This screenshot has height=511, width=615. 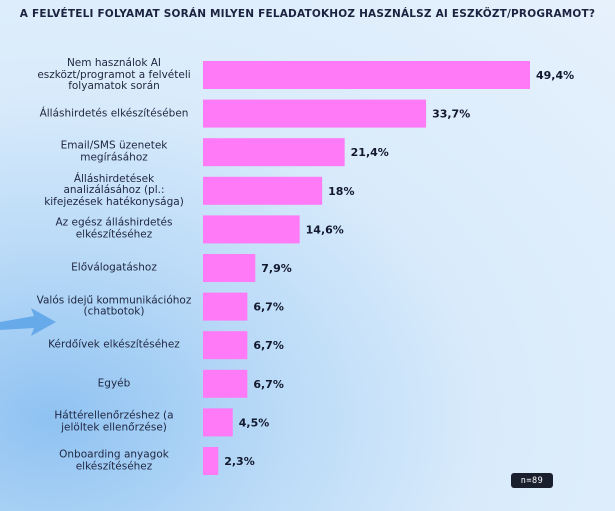 What do you see at coordinates (114, 460) in the screenshot?
I see `category-label-10: Onboarding anyagok elkészítéséhez` at bounding box center [114, 460].